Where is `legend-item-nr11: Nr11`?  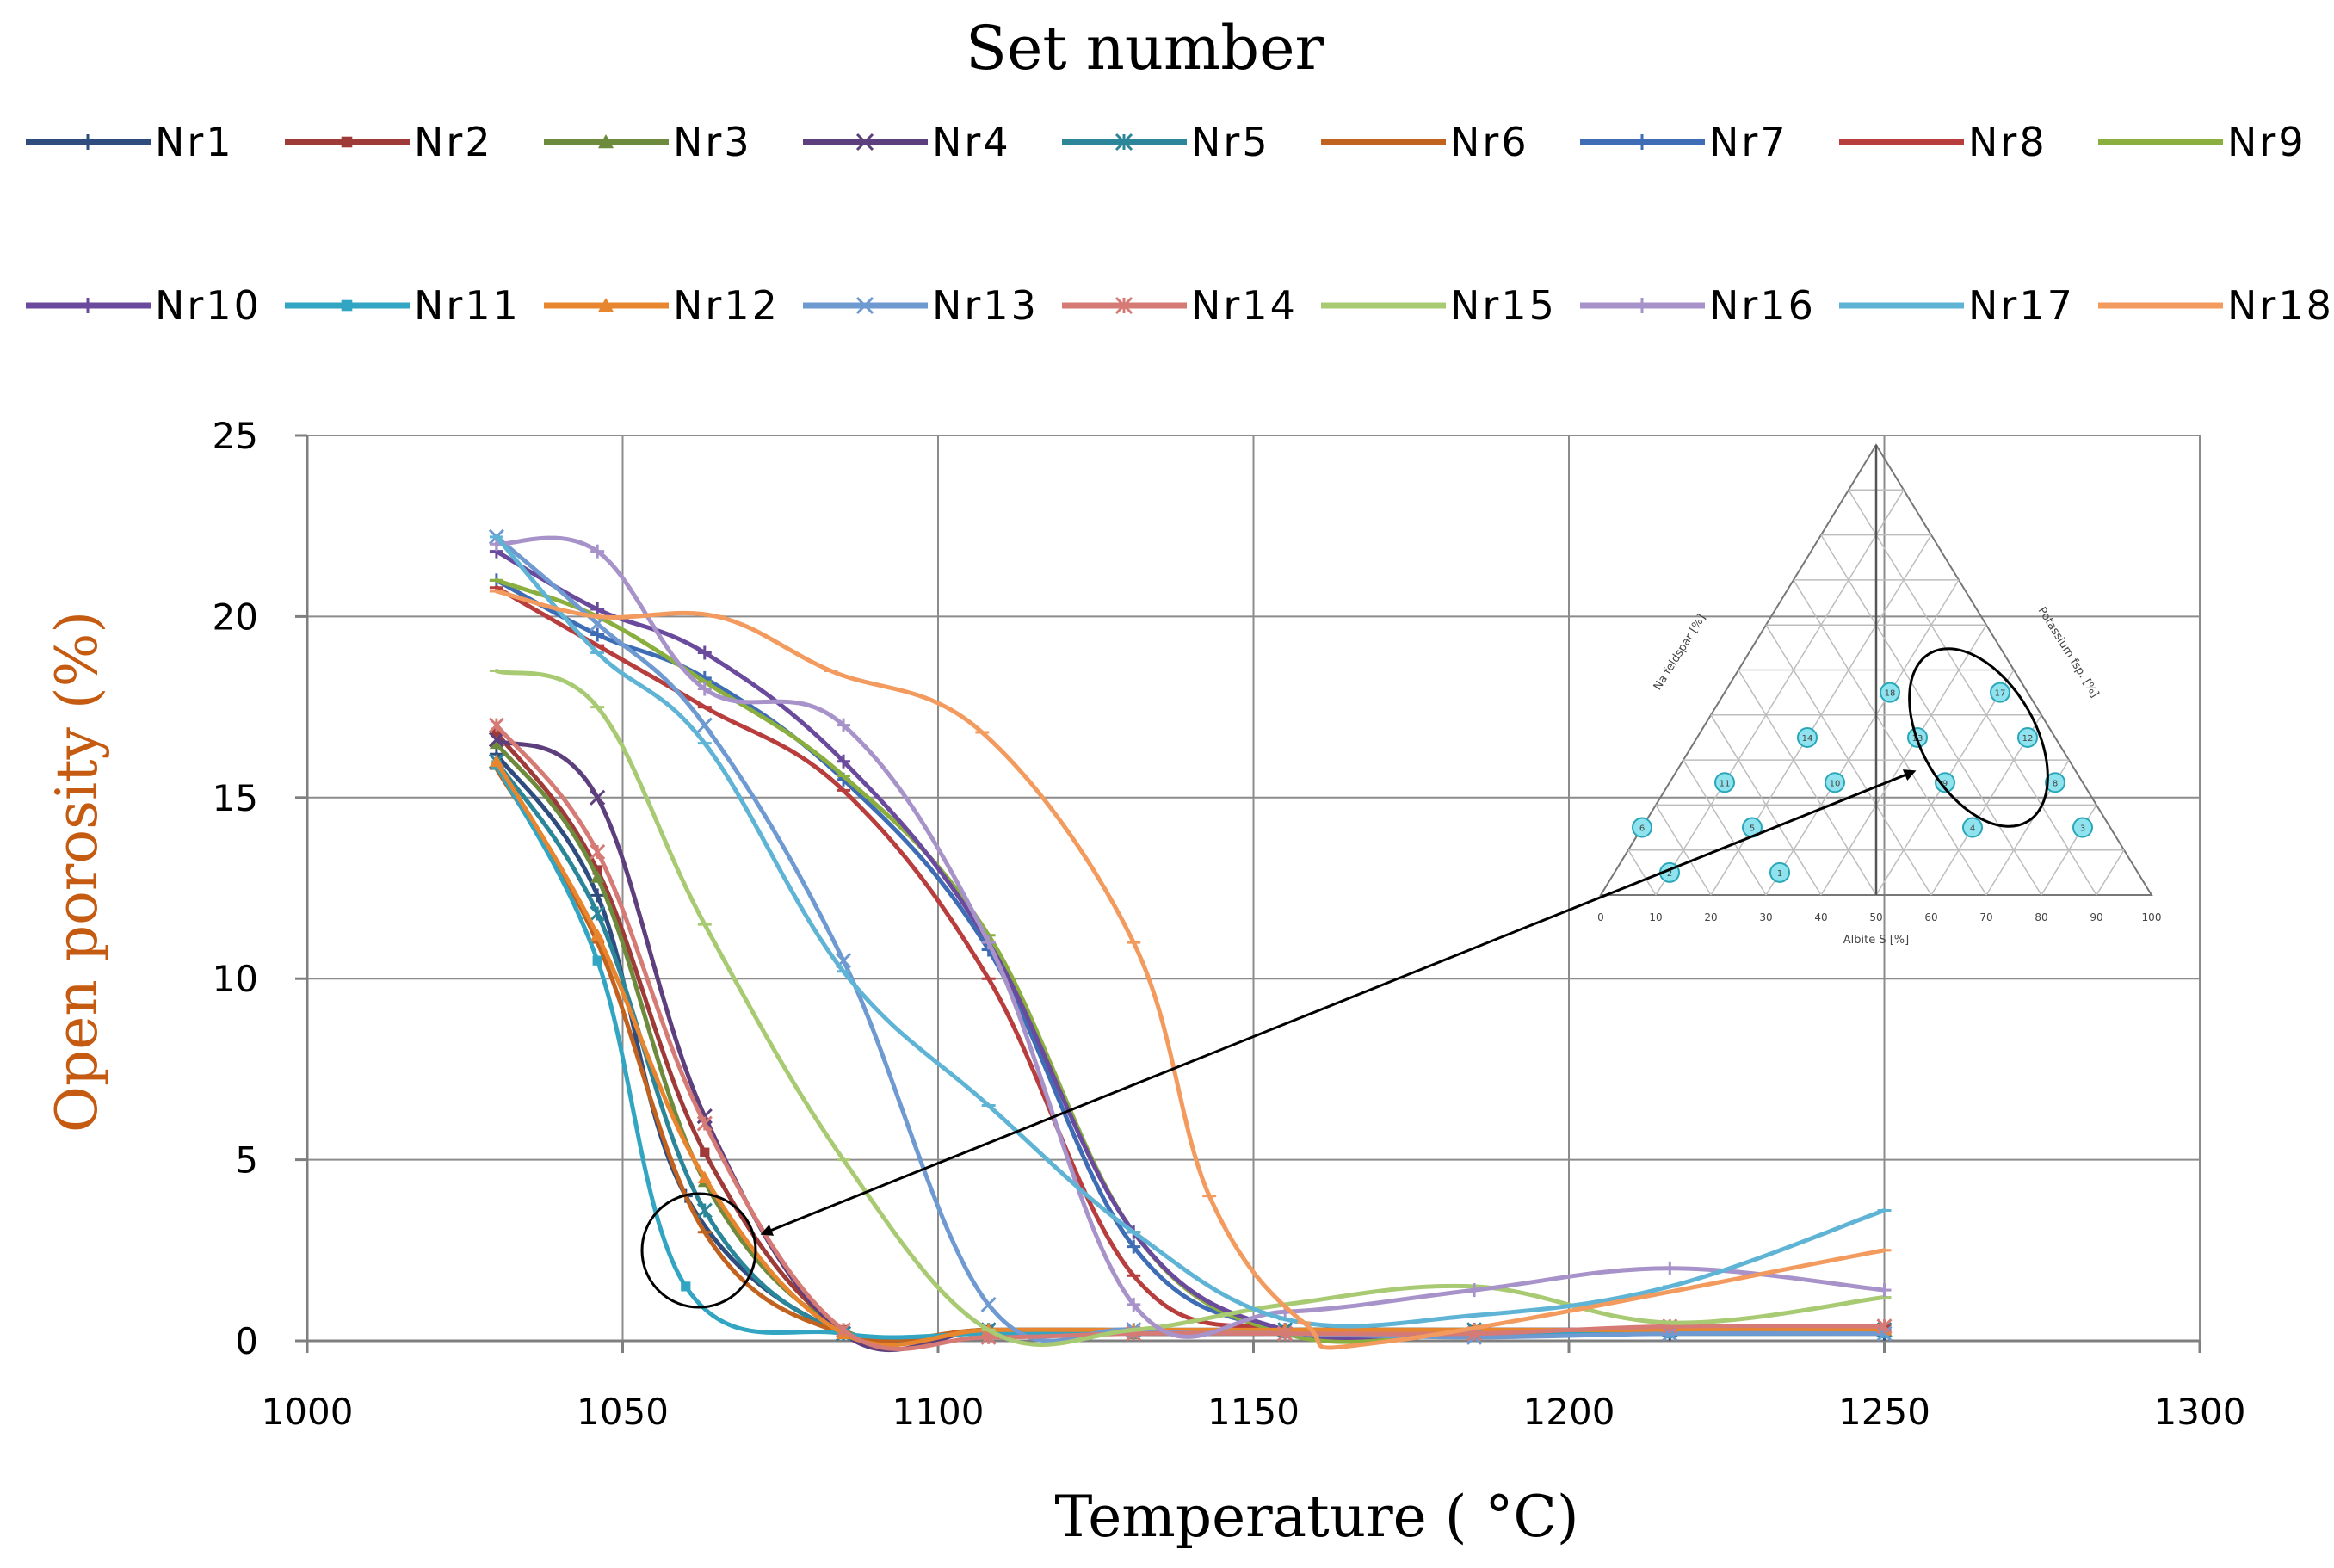 legend-item-nr11: Nr11 is located at coordinates (403, 305).